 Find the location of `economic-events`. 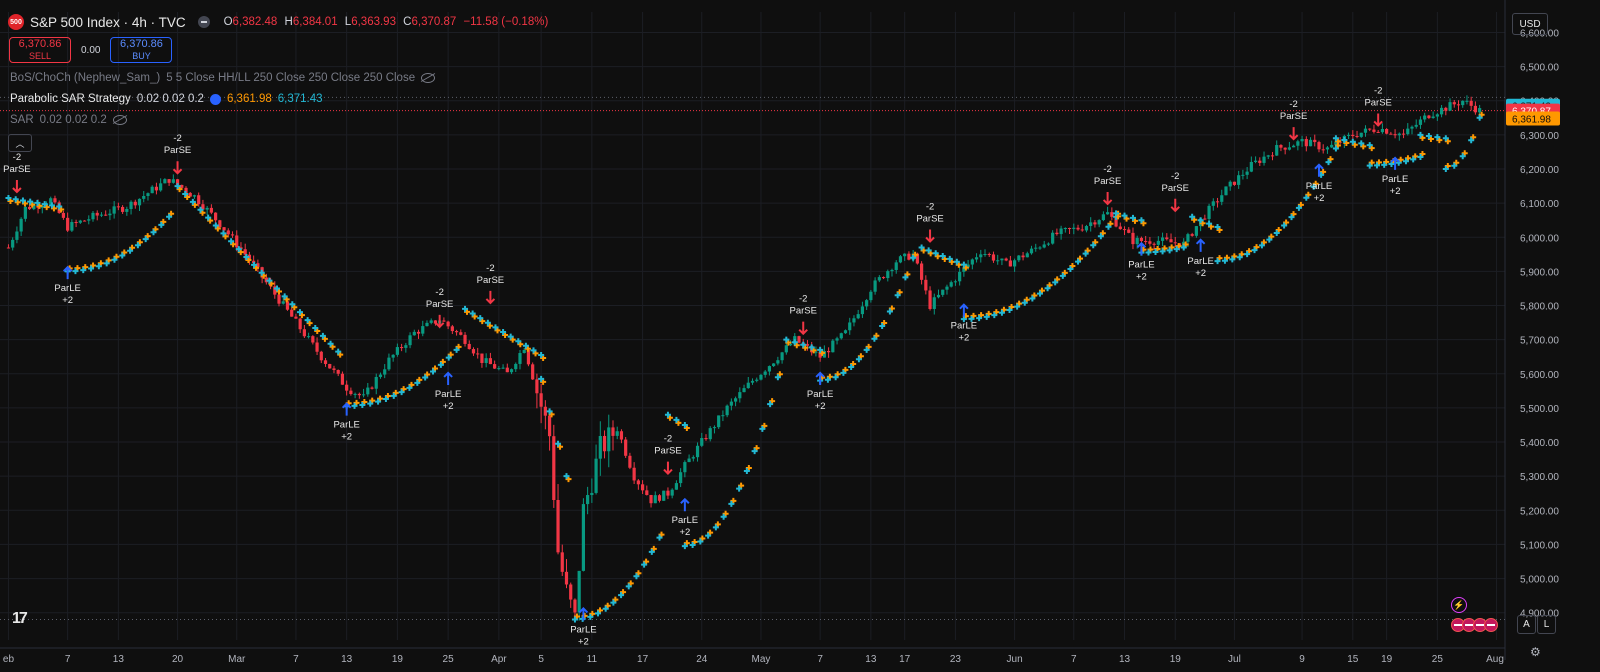

economic-events is located at coordinates (1474, 625).